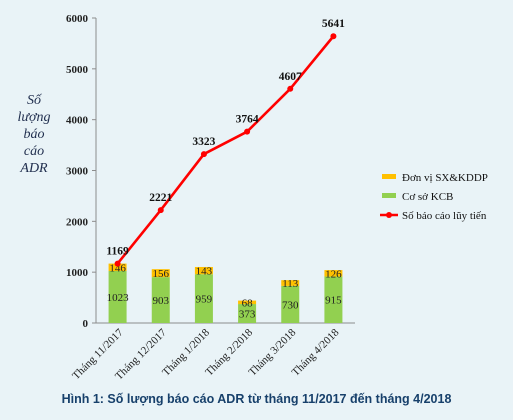 This screenshot has width=513, height=420. I want to click on bar-kcb-label: 1023, so click(118, 298).